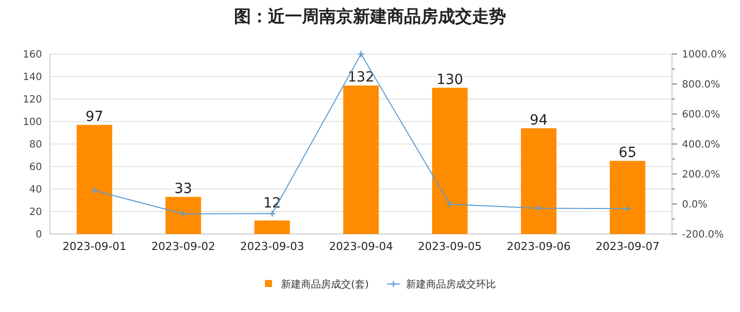  Describe the element at coordinates (35, 145) in the screenshot. I see `y-tick-label: 80` at that location.